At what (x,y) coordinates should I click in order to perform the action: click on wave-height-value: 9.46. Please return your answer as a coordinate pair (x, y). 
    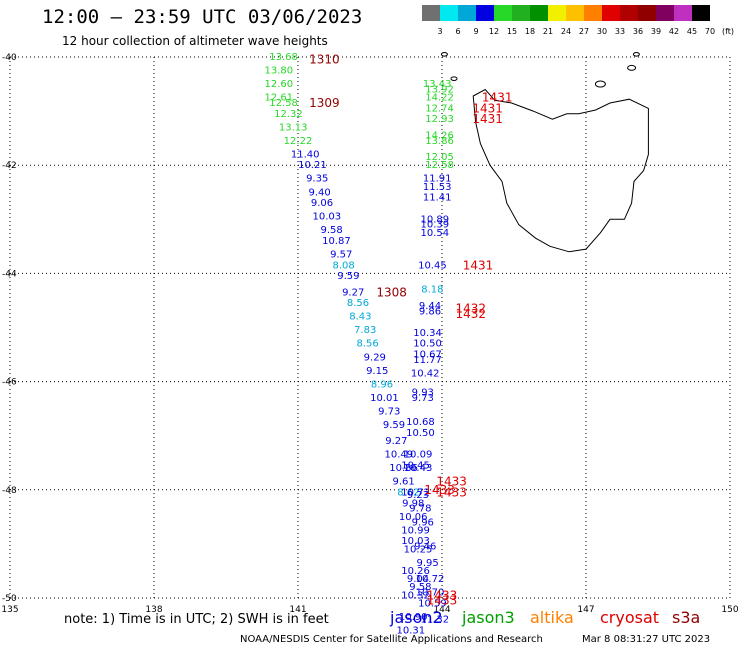
    Looking at the image, I should click on (425, 547).